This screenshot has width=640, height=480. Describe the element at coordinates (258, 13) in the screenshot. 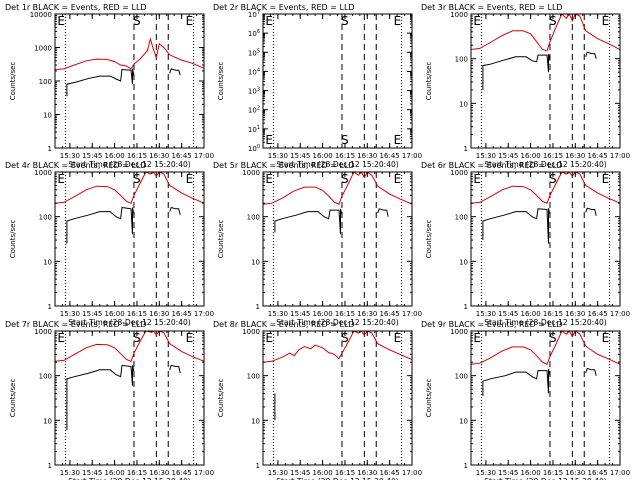

I see `y-tick-exponent: 7` at that location.